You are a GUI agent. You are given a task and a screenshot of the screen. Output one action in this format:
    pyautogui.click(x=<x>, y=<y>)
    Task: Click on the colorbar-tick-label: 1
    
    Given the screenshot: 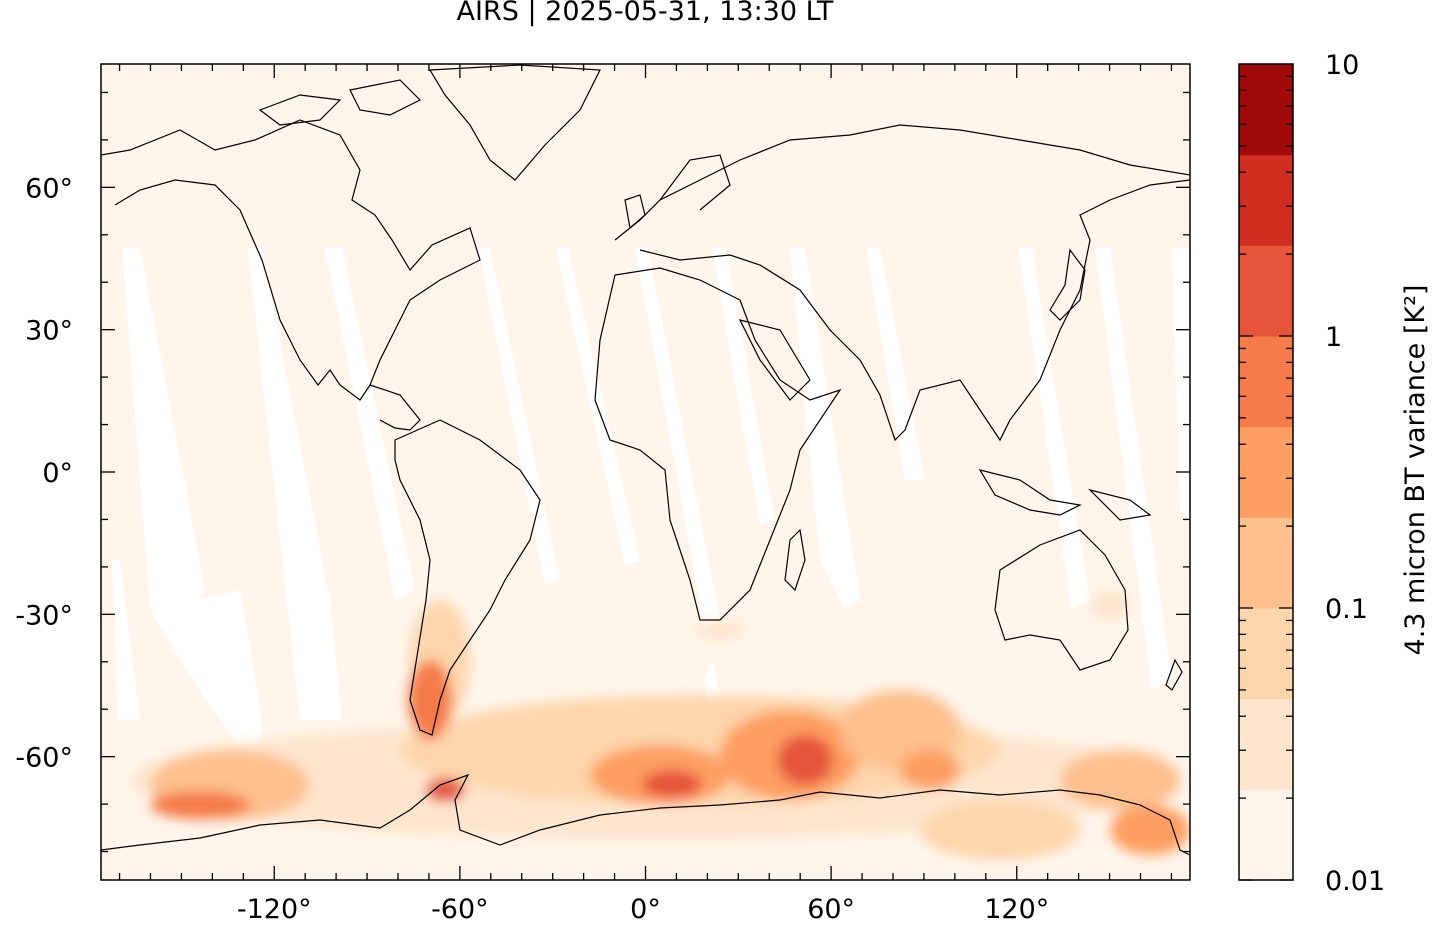 What is the action you would take?
    pyautogui.click(x=1333, y=337)
    